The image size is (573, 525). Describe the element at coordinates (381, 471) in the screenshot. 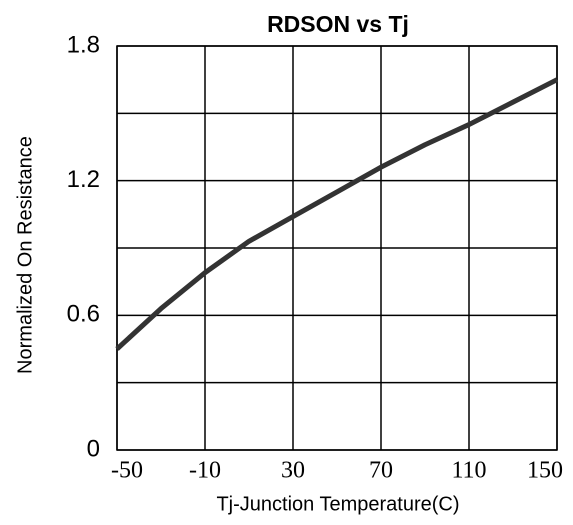

I see `x-tick-label: 70` at that location.